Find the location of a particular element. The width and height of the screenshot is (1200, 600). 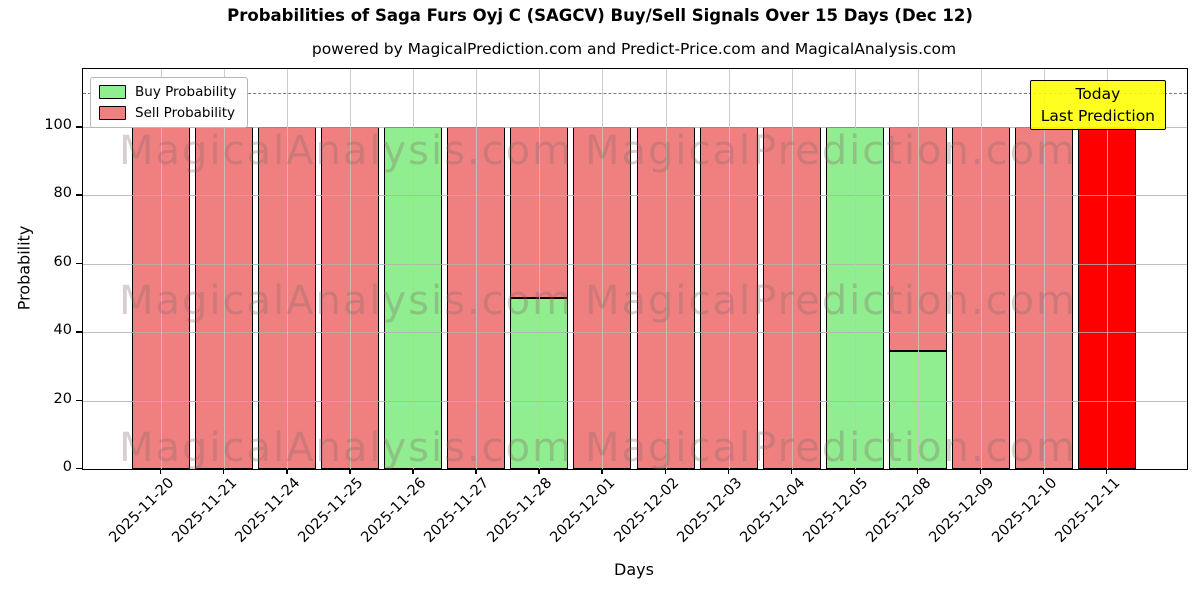

threshold-dashed-line is located at coordinates (635, 93).